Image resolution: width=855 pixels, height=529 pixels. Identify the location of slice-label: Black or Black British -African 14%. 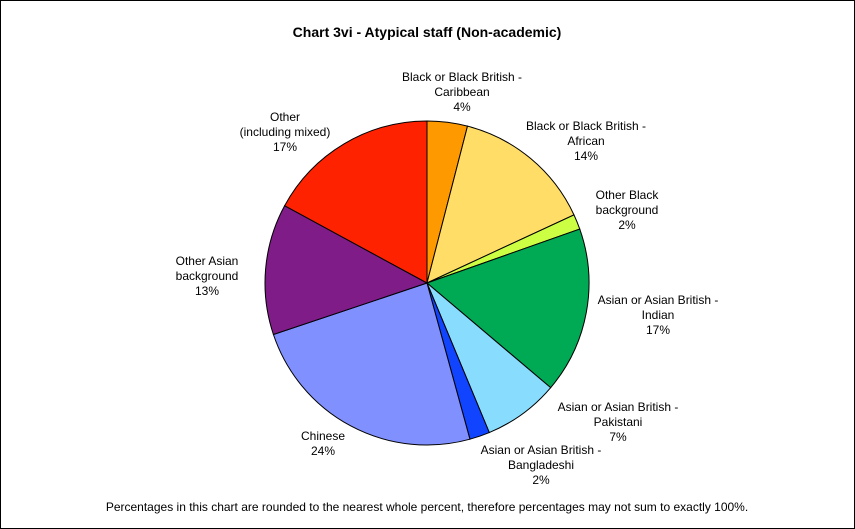
(586, 141).